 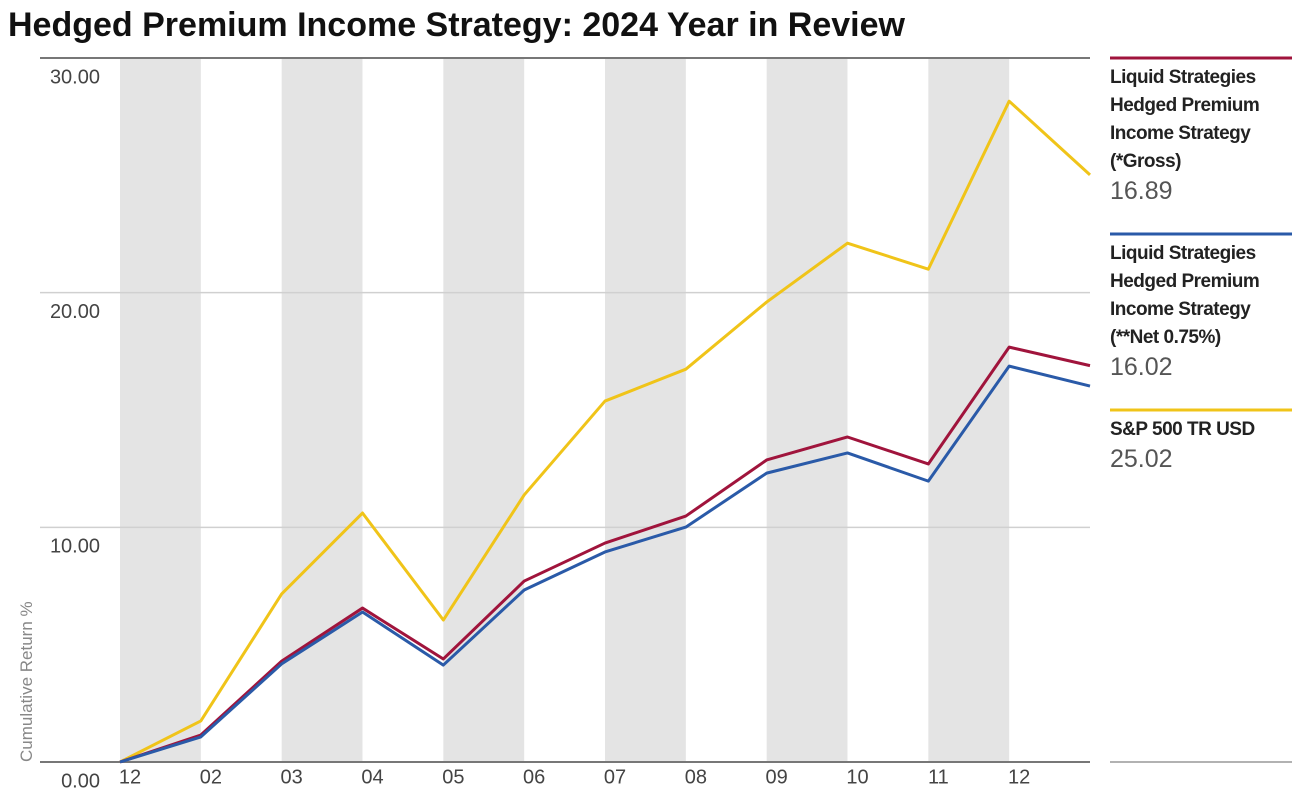 I want to click on x-tick-label: 04, so click(x=372, y=777).